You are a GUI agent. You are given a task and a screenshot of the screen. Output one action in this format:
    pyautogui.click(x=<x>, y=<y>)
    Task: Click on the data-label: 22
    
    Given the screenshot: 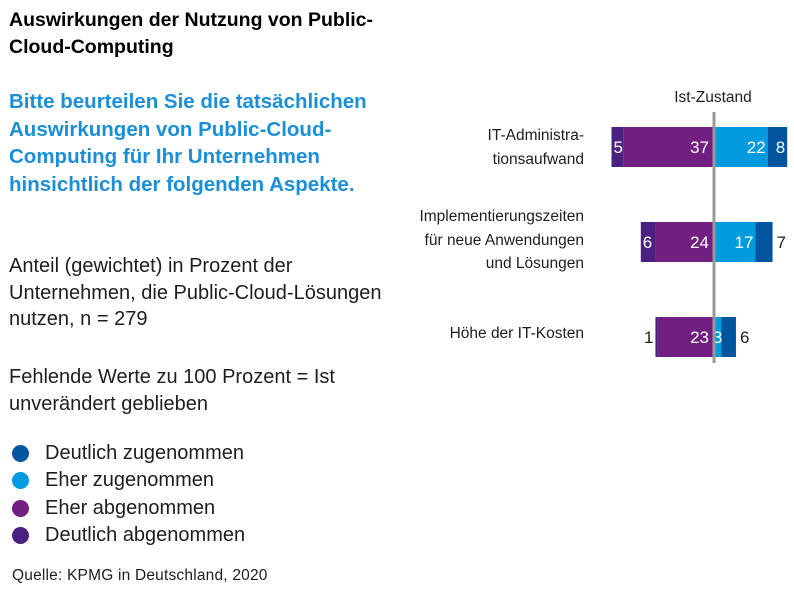 What is the action you would take?
    pyautogui.click(x=756, y=147)
    